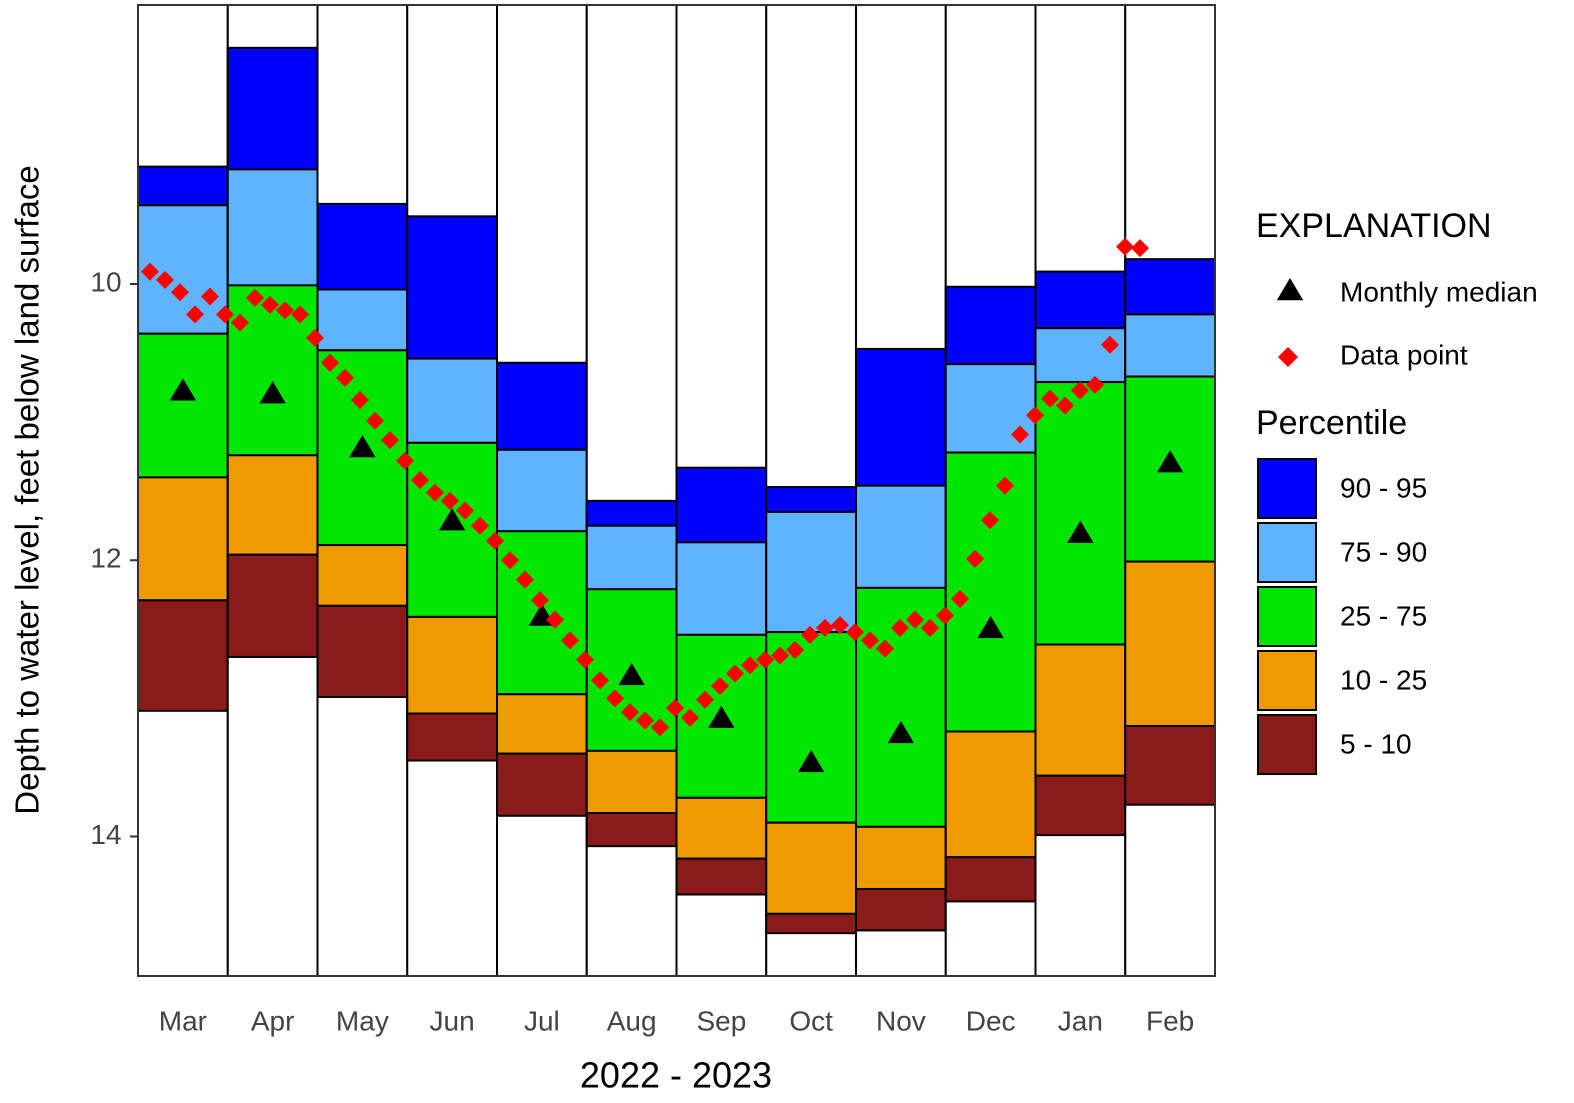 Image resolution: width=1574 pixels, height=1103 pixels. What do you see at coordinates (1170, 1020) in the screenshot?
I see `x-tick-label: Feb` at bounding box center [1170, 1020].